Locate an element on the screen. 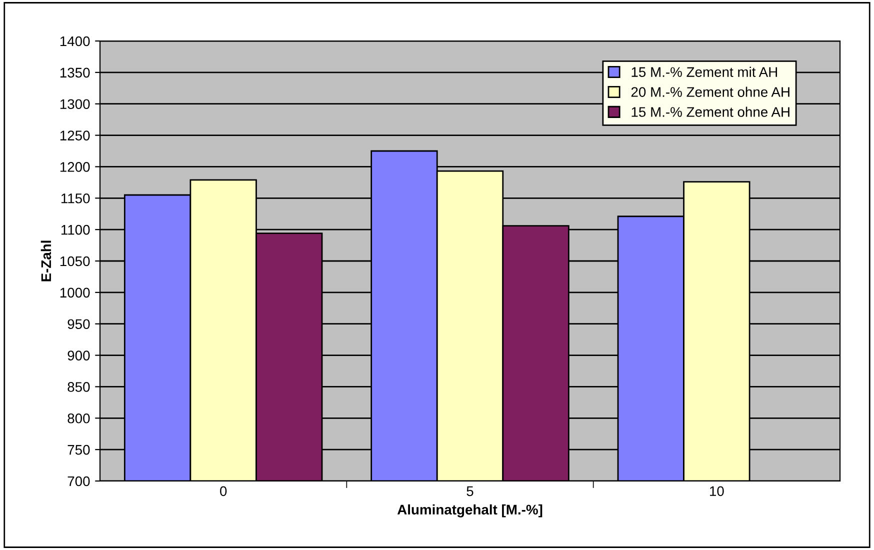 Image resolution: width=874 pixels, height=550 pixels. y-tick-label: 950 is located at coordinates (79, 324).